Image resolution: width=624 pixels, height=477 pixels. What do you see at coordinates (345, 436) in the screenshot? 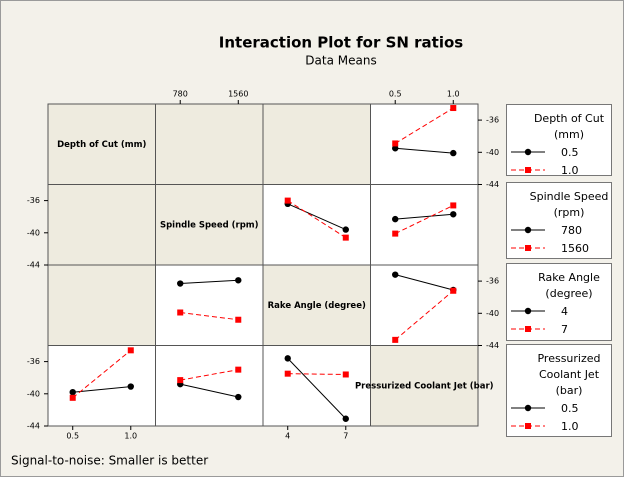
I see `x-tick-label: 7` at bounding box center [345, 436].